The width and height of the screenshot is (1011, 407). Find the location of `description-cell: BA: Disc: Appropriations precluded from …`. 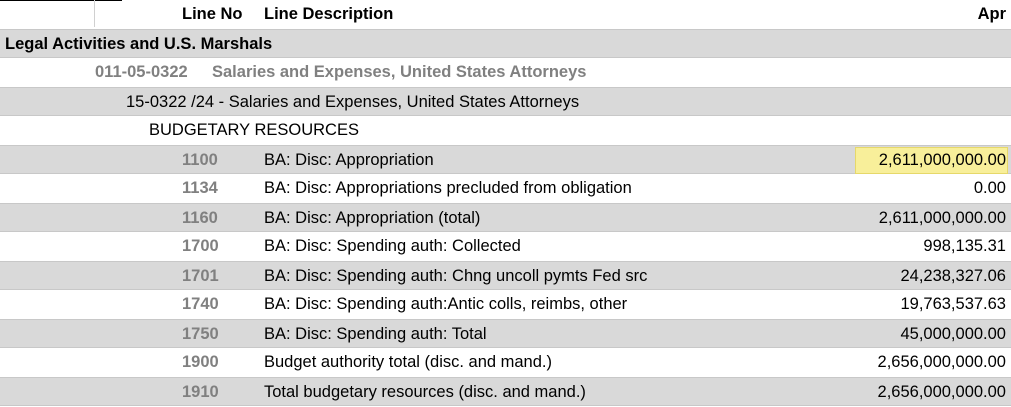

description-cell: BA: Disc: Appropriations precluded from … is located at coordinates (448, 188).